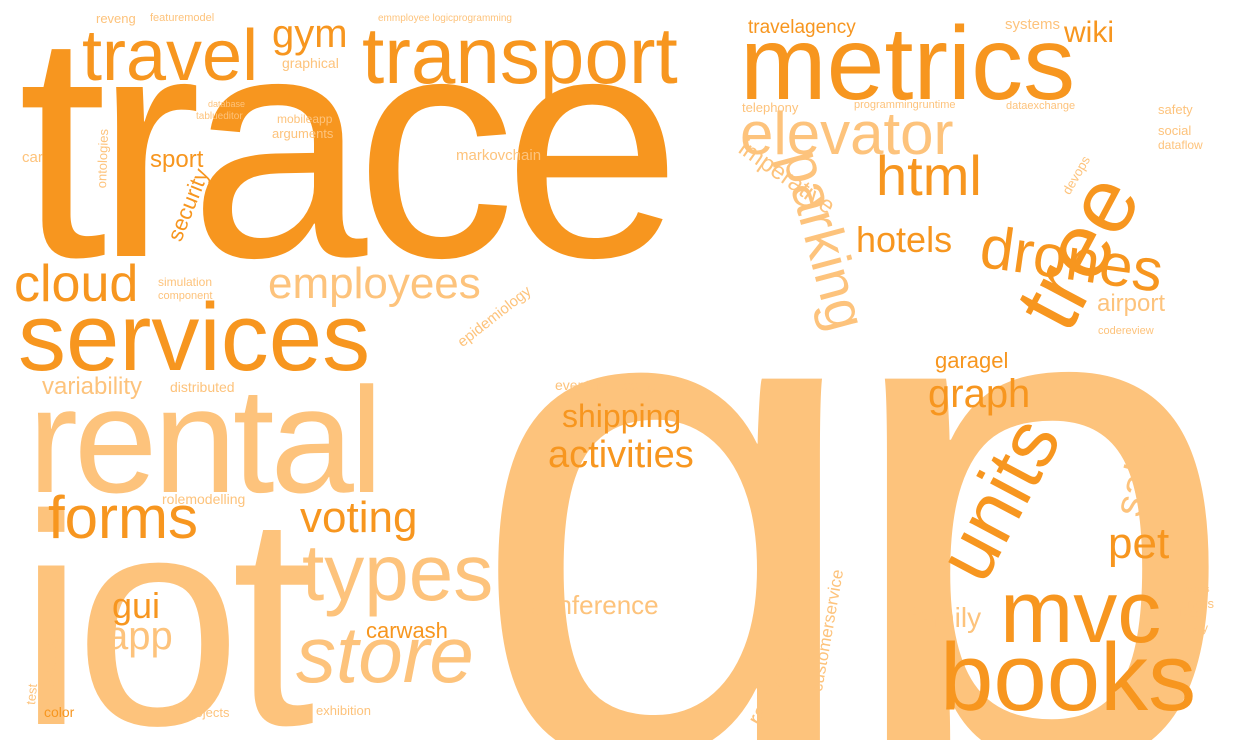  What do you see at coordinates (1196, 589) in the screenshot?
I see `word-events: events` at bounding box center [1196, 589].